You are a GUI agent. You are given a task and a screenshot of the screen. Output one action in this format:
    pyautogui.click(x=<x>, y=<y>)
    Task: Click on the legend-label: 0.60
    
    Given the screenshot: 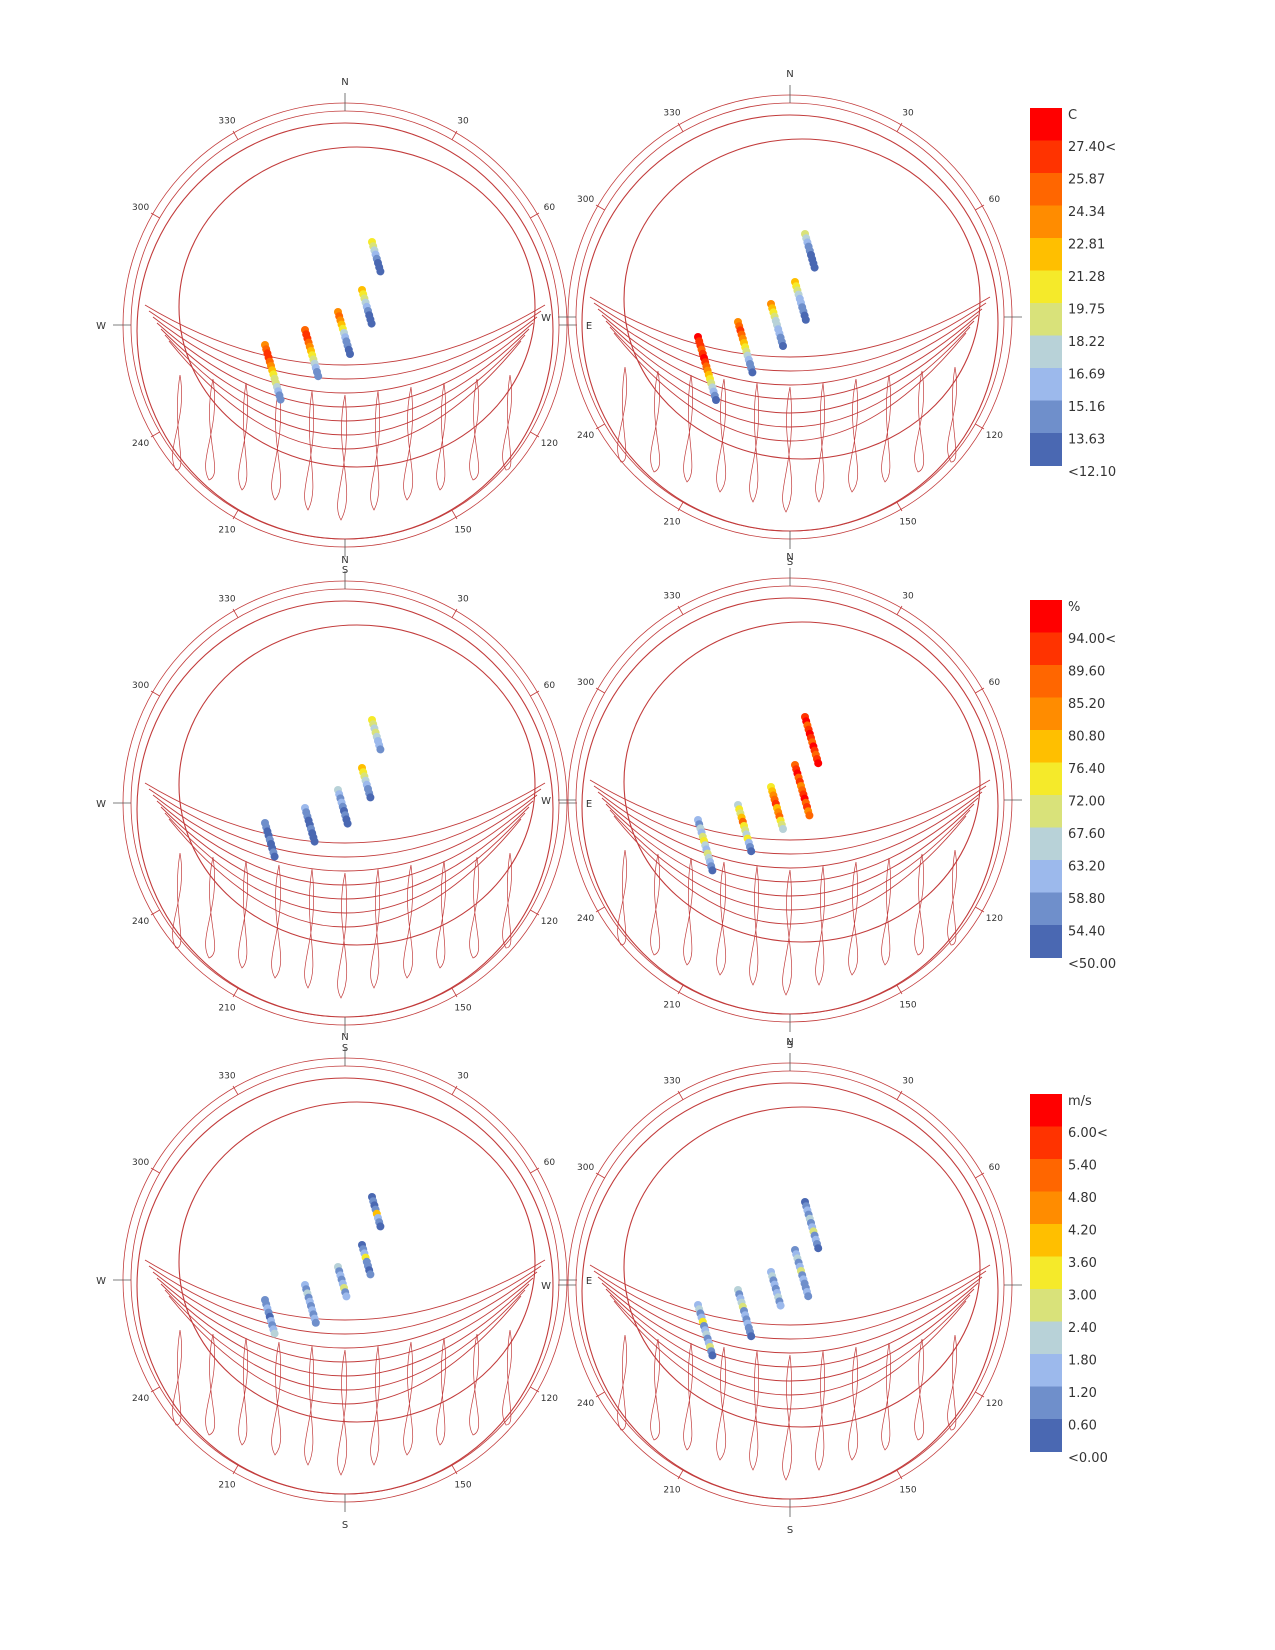 What is the action you would take?
    pyautogui.click(x=1082, y=1426)
    